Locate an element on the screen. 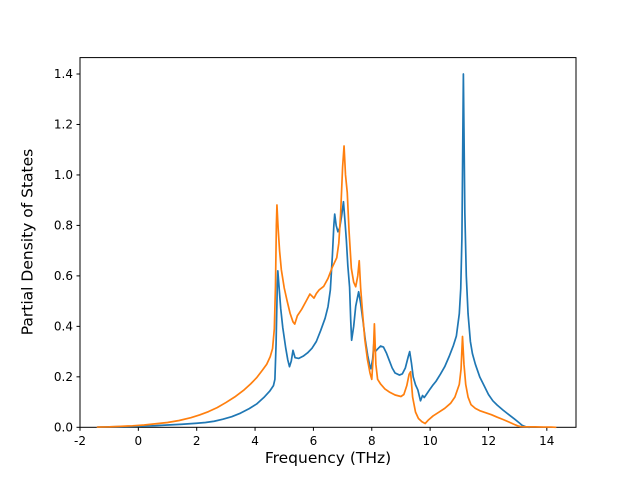  x-tick-label: 0 is located at coordinates (139, 441).